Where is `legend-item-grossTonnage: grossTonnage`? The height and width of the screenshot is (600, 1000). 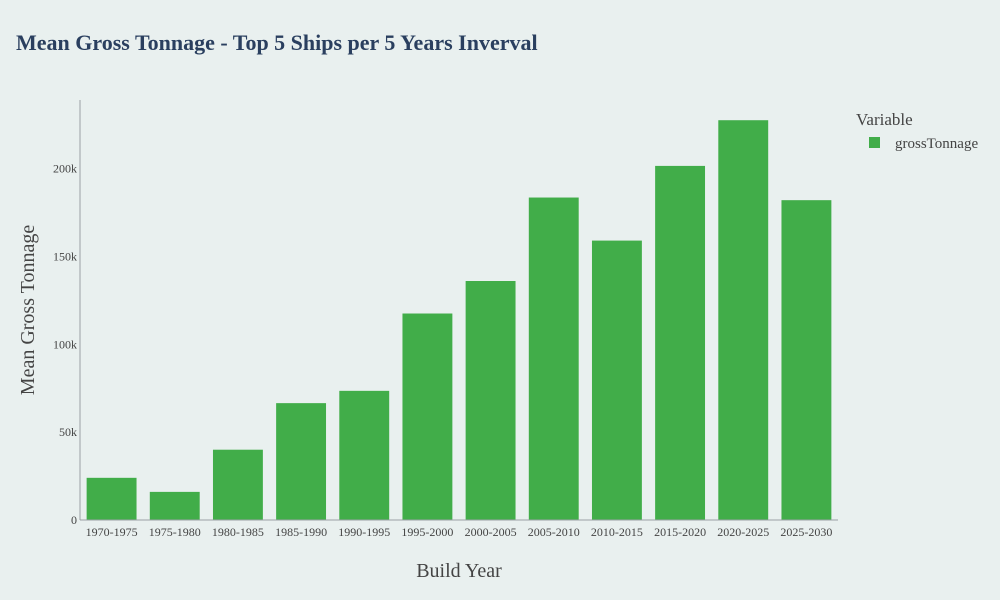 legend-item-grossTonnage: grossTonnage is located at coordinates (923, 144).